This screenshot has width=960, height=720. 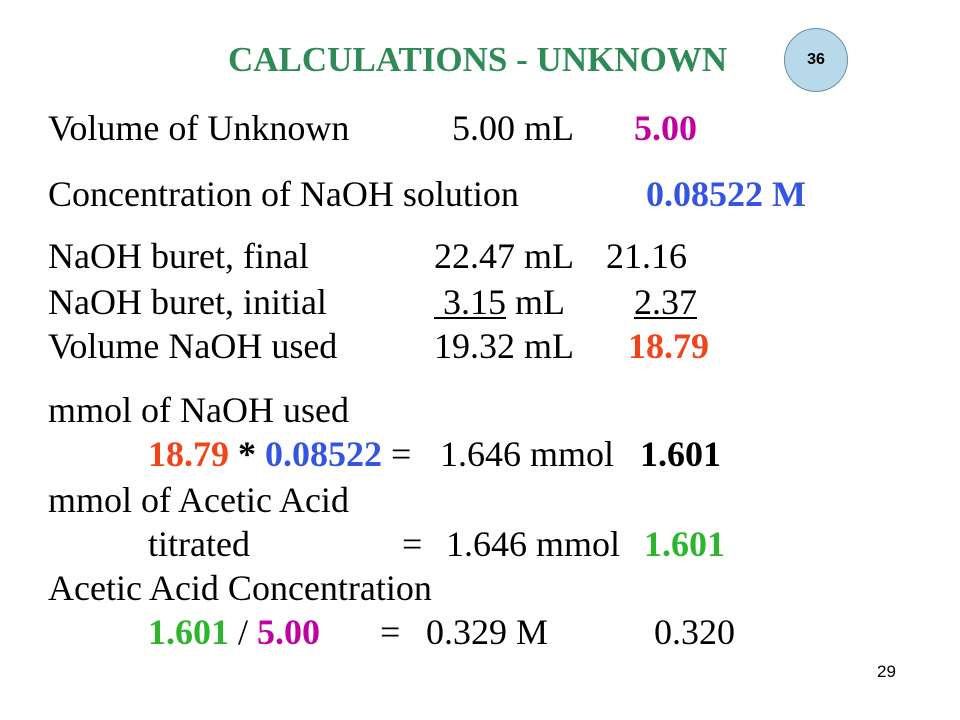 What do you see at coordinates (684, 544) in the screenshot?
I see `mmol-acid-answer: 1.601` at bounding box center [684, 544].